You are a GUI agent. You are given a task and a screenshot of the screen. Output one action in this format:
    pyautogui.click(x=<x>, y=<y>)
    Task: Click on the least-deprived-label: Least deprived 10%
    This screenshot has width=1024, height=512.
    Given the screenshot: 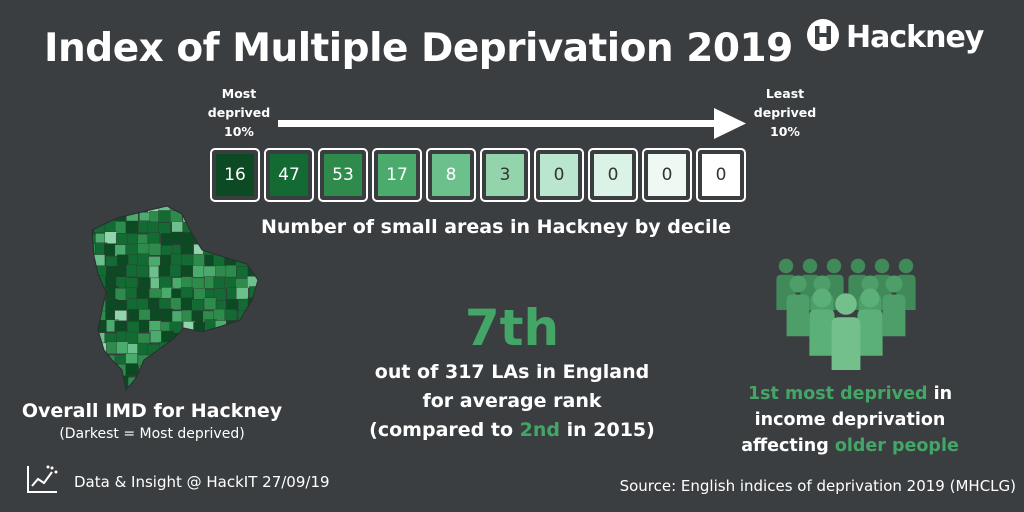 What is the action you would take?
    pyautogui.click(x=785, y=112)
    